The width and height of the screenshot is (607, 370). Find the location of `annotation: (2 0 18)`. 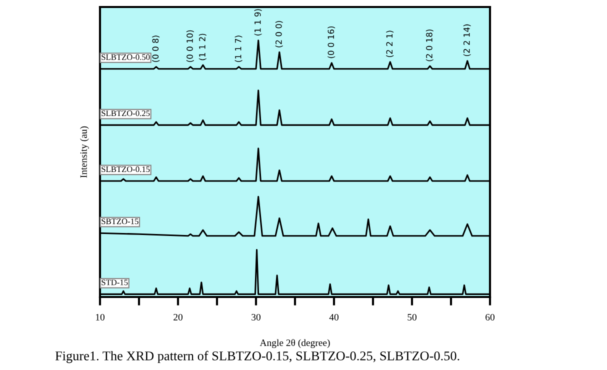

annotation: (2 0 18) is located at coordinates (430, 46).